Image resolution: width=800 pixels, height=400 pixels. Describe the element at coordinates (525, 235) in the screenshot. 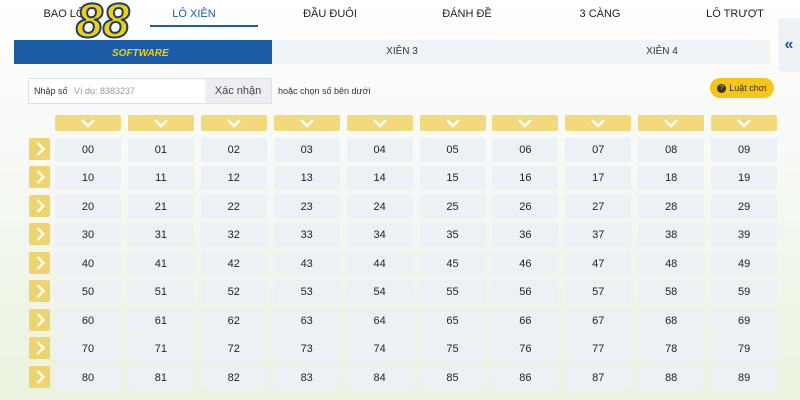

I see `number-cell: 36` at that location.